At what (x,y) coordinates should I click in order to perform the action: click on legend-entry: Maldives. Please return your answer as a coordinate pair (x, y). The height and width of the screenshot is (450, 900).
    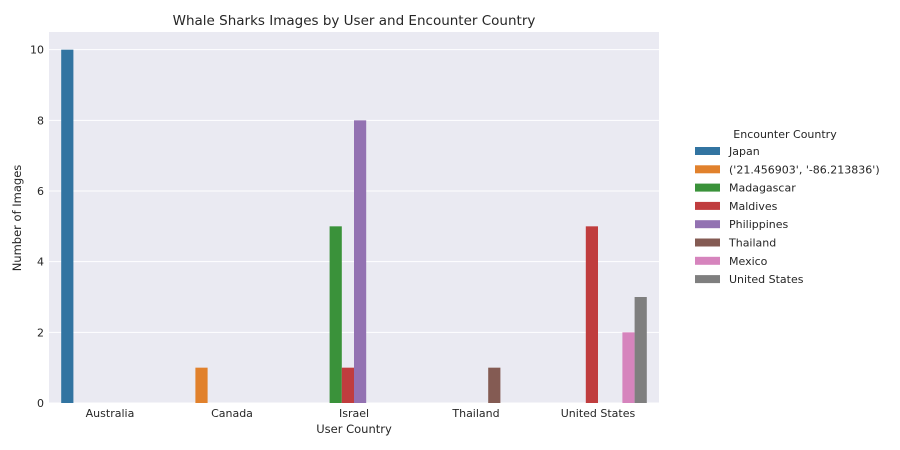
    Looking at the image, I should click on (753, 206).